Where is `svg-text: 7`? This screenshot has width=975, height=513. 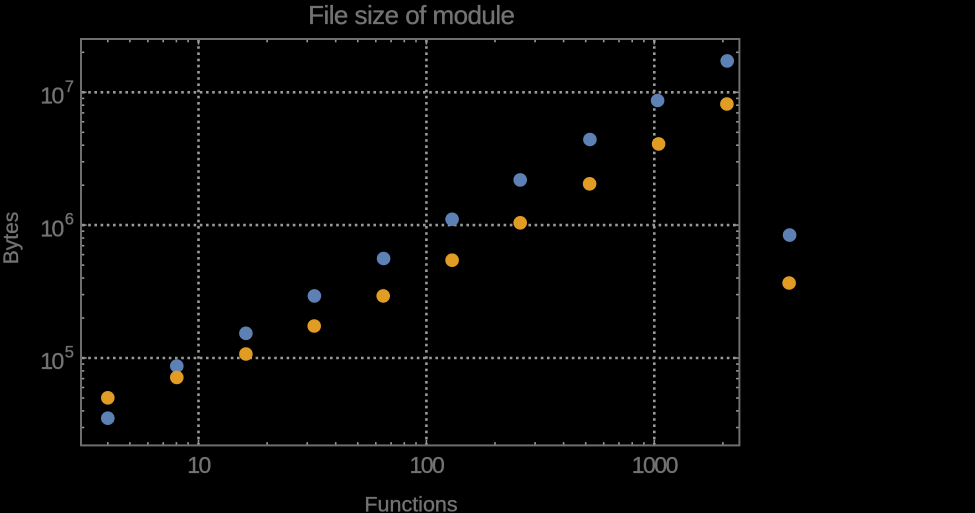 svg-text: 7 is located at coordinates (69, 87).